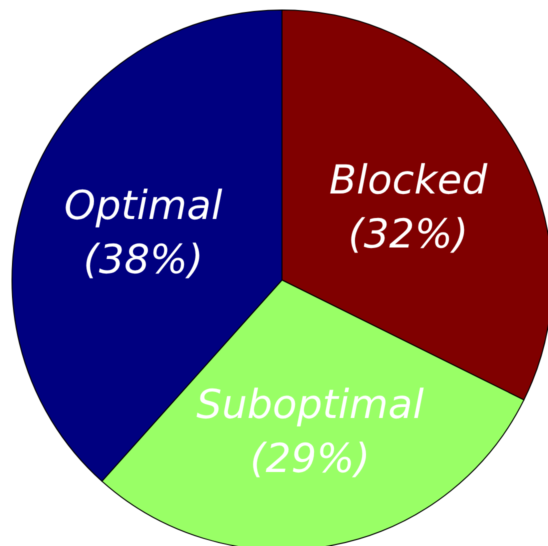 The width and height of the screenshot is (548, 546). I want to click on data-label: (38%), so click(143, 260).